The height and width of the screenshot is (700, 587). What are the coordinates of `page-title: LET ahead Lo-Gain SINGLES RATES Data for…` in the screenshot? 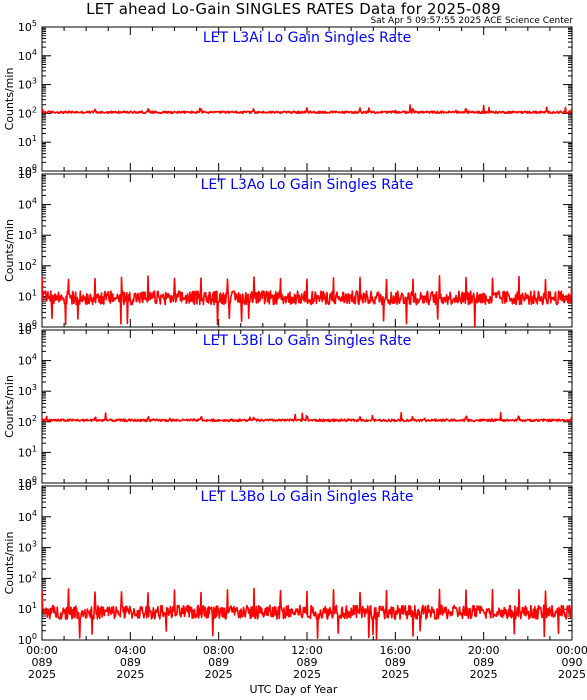 It's located at (293, 9).